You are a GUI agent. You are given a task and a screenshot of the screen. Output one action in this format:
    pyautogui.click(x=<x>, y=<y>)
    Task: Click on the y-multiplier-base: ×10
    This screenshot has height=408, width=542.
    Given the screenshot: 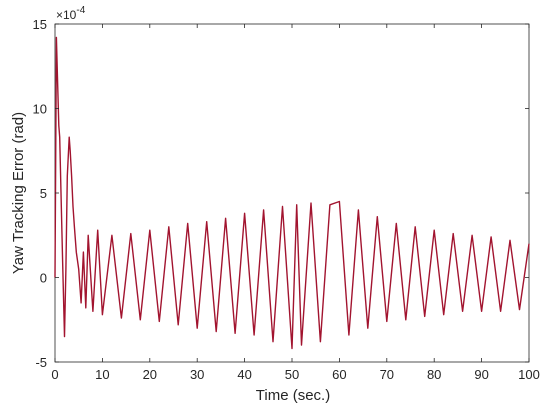 What is the action you would take?
    pyautogui.click(x=66, y=15)
    